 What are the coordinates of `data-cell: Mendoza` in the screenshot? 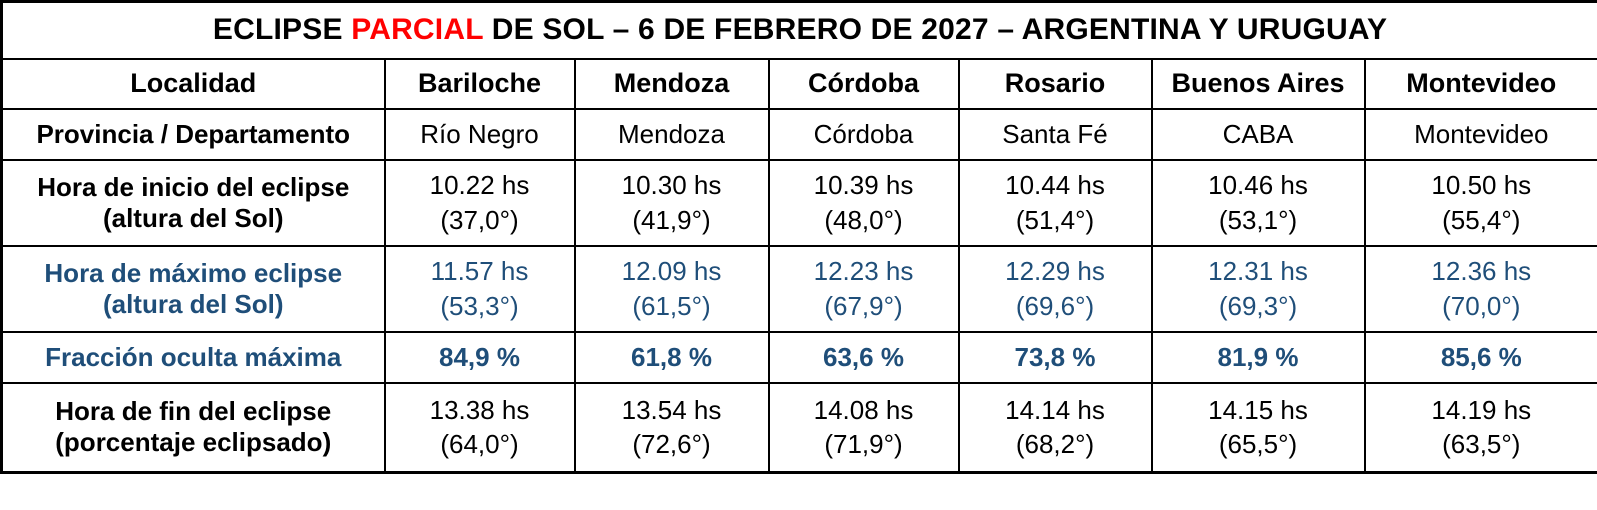 It's located at (671, 134).